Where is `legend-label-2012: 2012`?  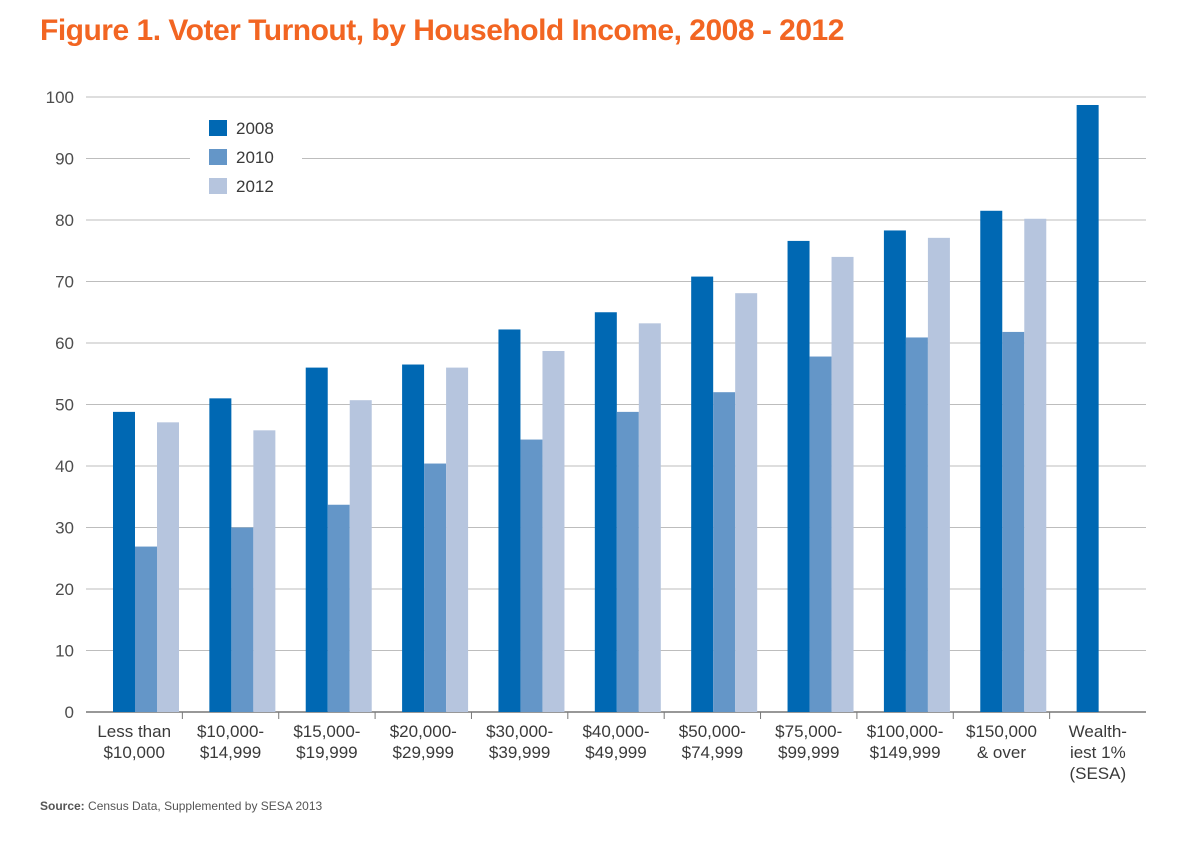 legend-label-2012: 2012 is located at coordinates (255, 186).